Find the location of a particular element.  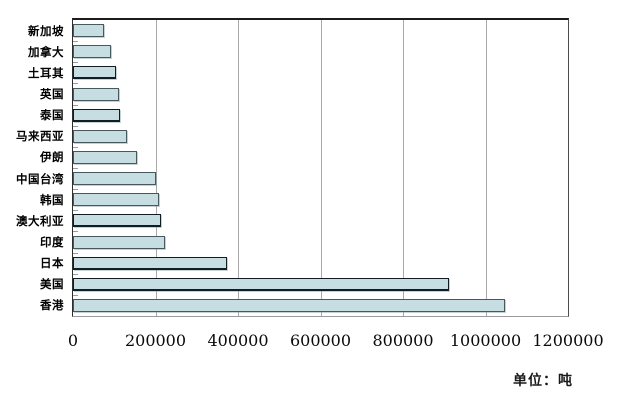

x-axis-label: 1200000 is located at coordinates (568, 340).